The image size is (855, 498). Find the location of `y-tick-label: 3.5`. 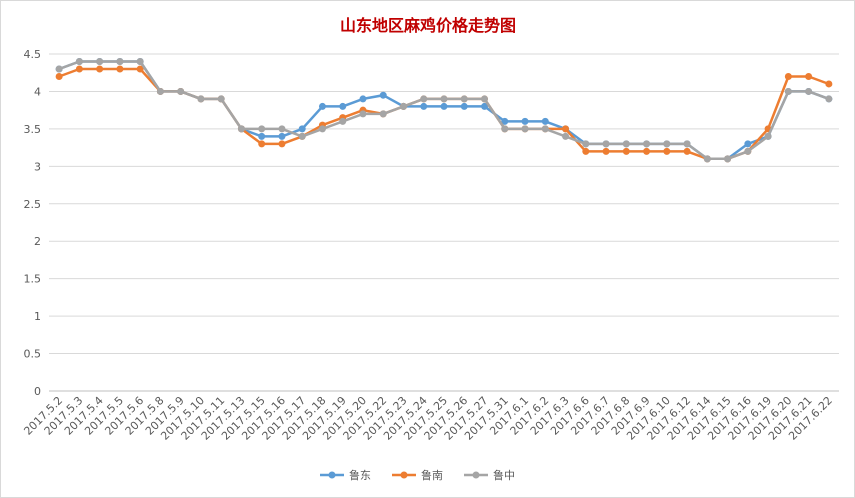

y-tick-label: 3.5 is located at coordinates (33, 129).